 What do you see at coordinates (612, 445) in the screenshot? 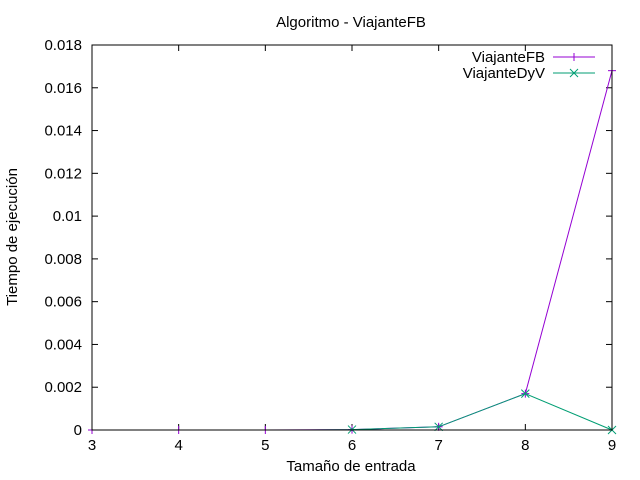
I see `x-tick-label: 9` at bounding box center [612, 445].